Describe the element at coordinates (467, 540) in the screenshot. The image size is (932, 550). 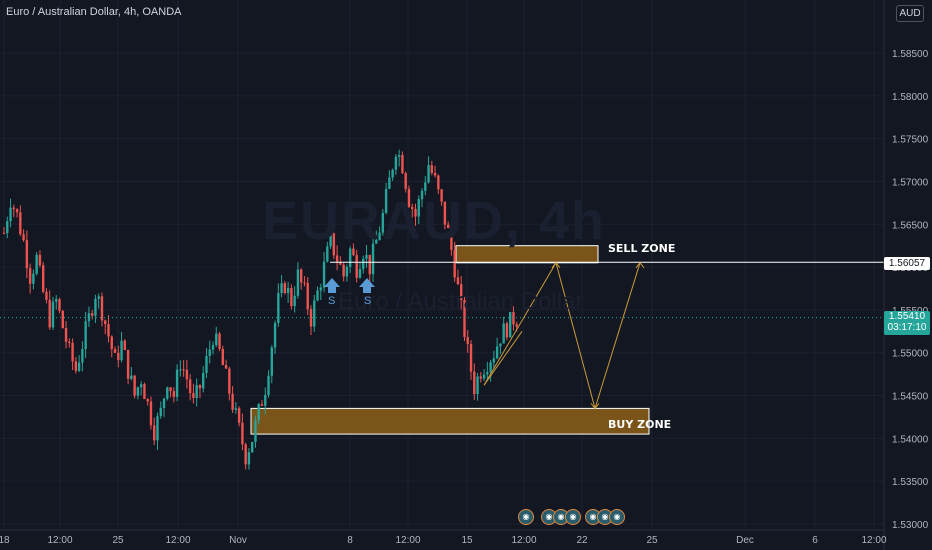
I see `x-tick-label: 15` at that location.